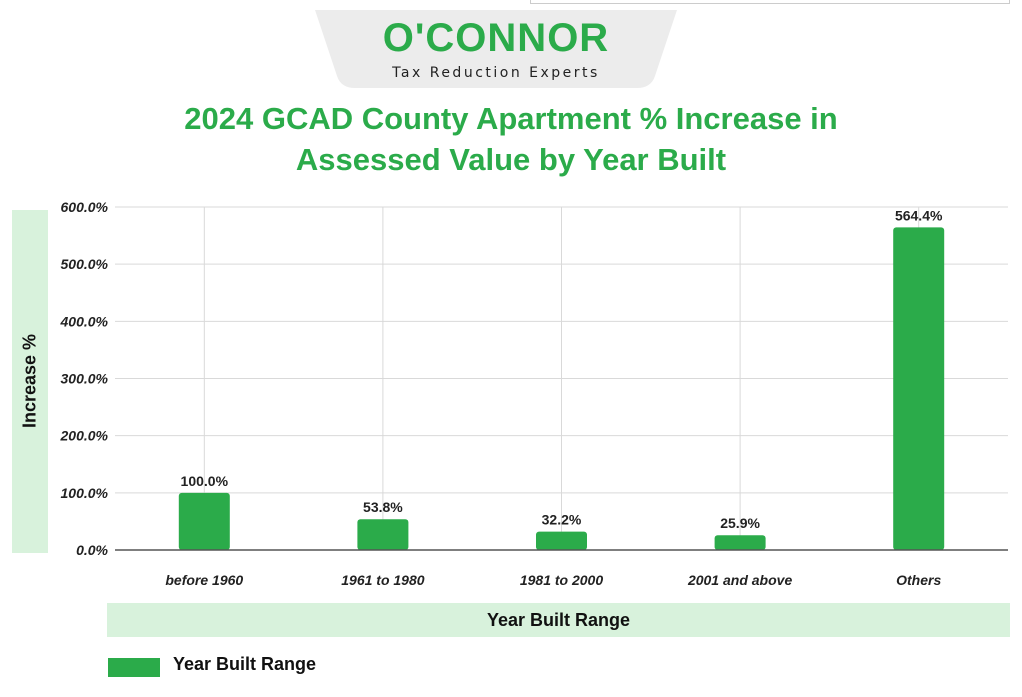  I want to click on data-label: 53.8%, so click(383, 507).